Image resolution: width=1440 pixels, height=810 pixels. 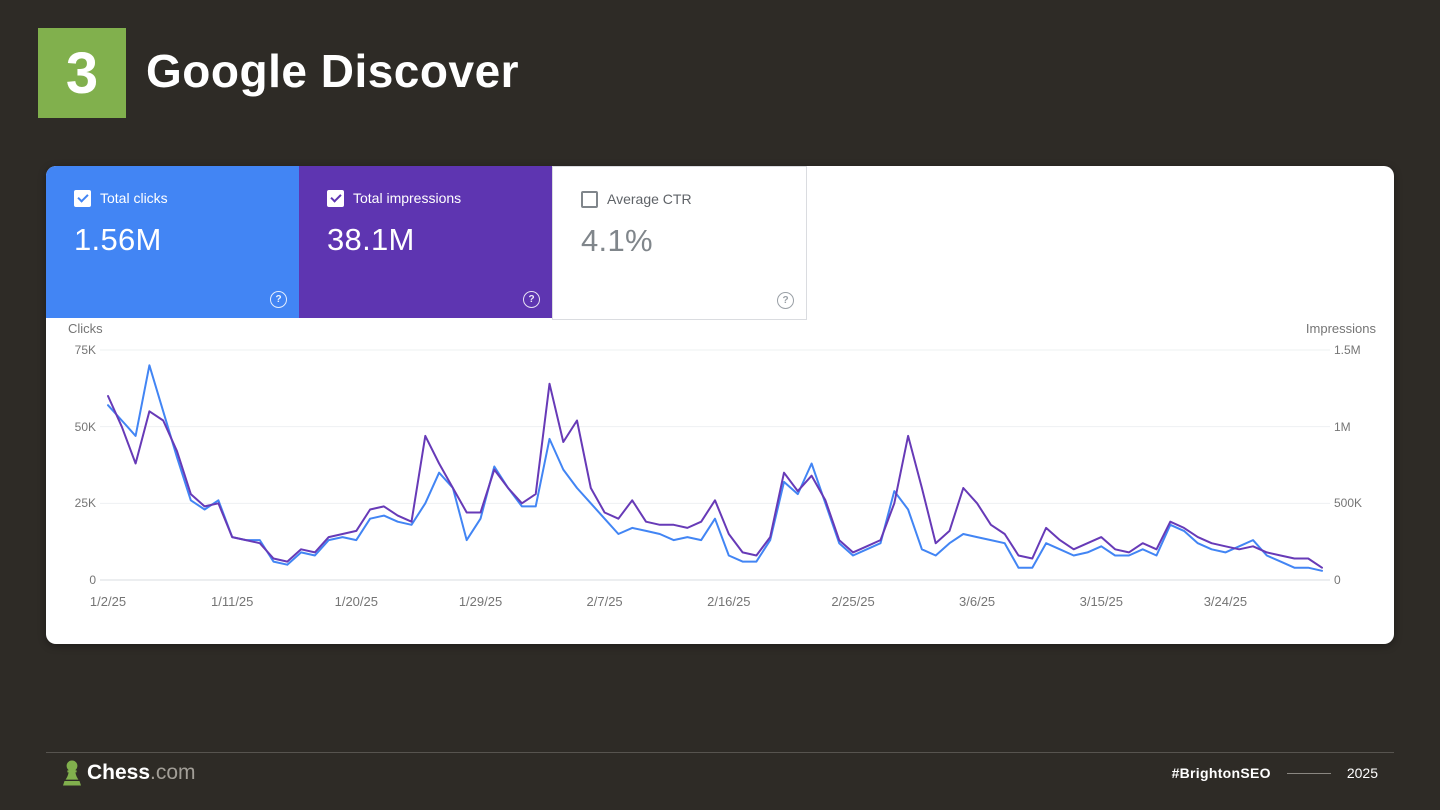 What do you see at coordinates (85, 426) in the screenshot?
I see `left-tick-label: 50K` at bounding box center [85, 426].